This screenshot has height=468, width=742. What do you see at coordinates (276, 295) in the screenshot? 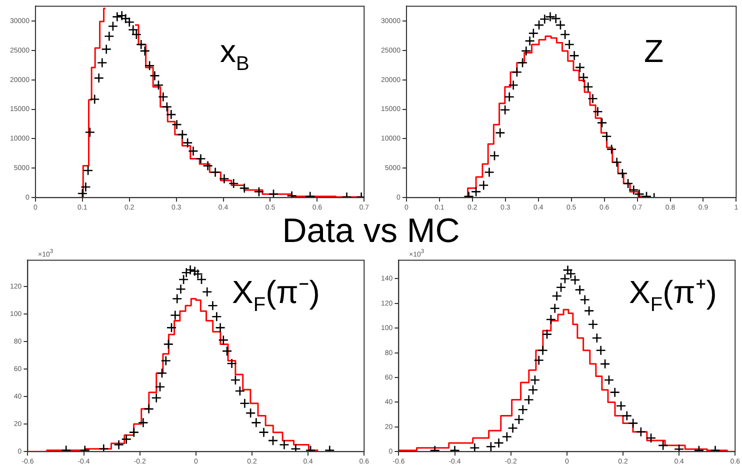
I see `text: X$_{F}$(π⁻)` at bounding box center [276, 295].